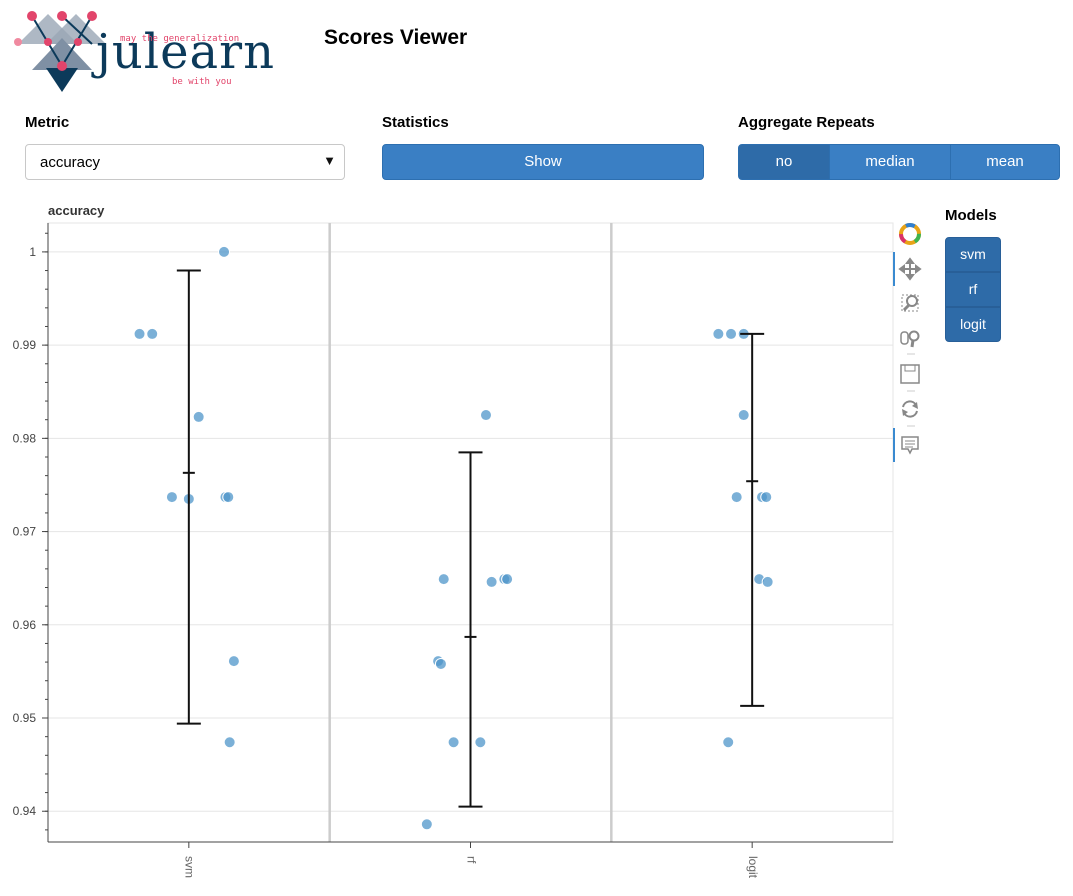 The width and height of the screenshot is (1073, 896). Describe the element at coordinates (202, 82) in the screenshot. I see `logo-tagline-bottom: be with you` at that location.